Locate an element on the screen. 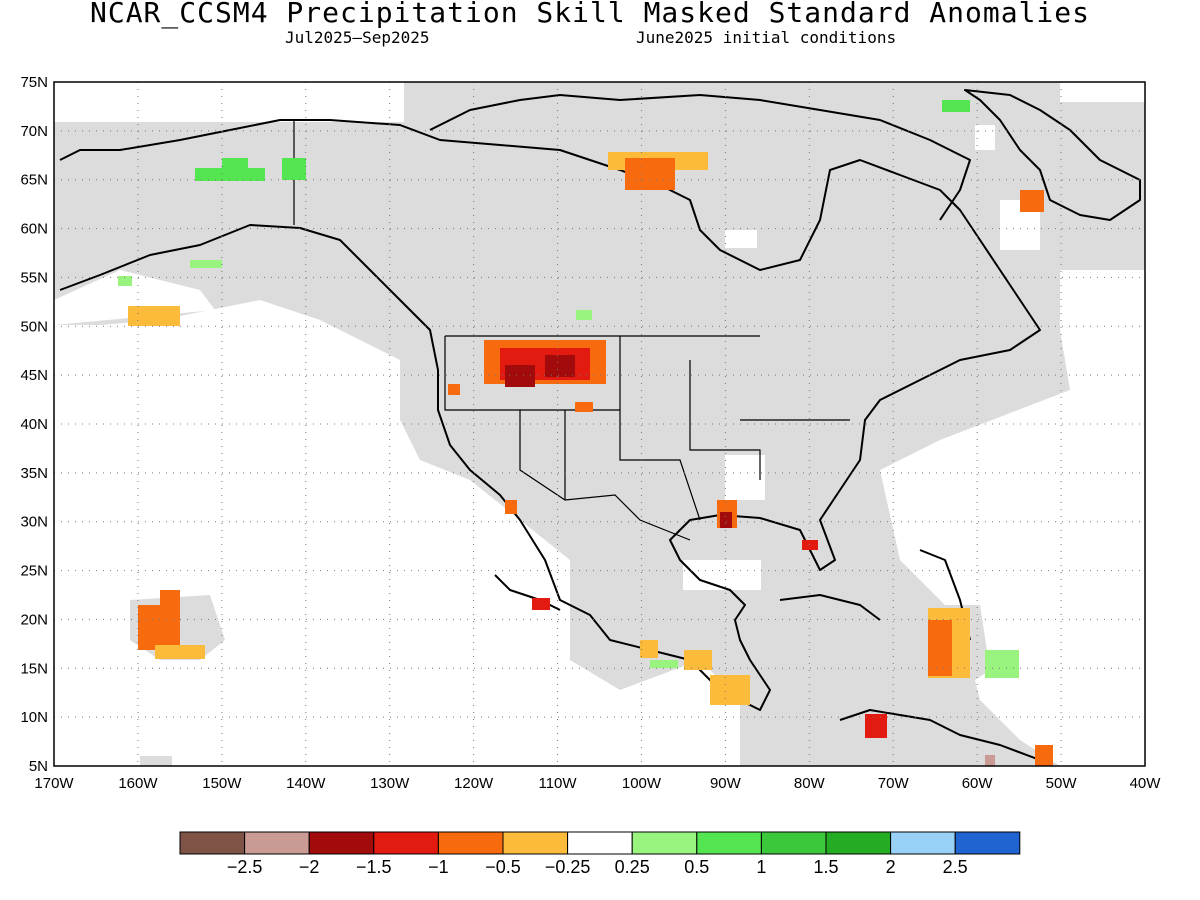  lon-tick-label: 160W is located at coordinates (138, 783).